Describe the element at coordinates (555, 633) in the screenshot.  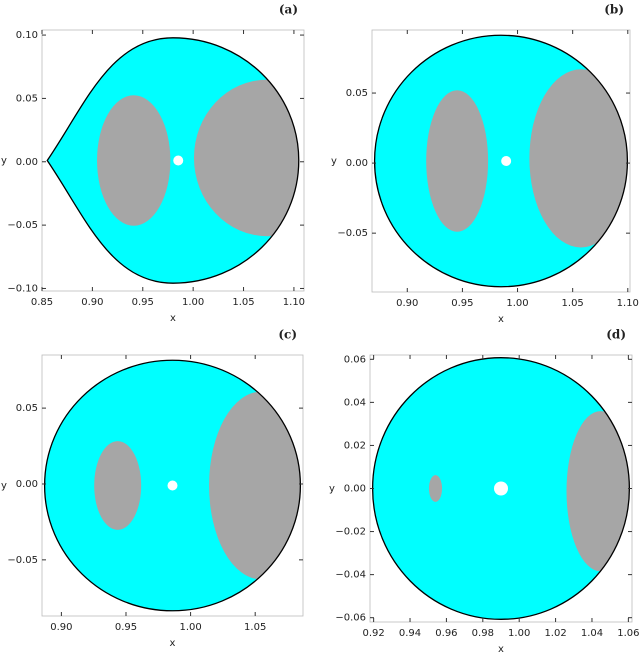
I see `x-tick-label: 1.02` at that location.